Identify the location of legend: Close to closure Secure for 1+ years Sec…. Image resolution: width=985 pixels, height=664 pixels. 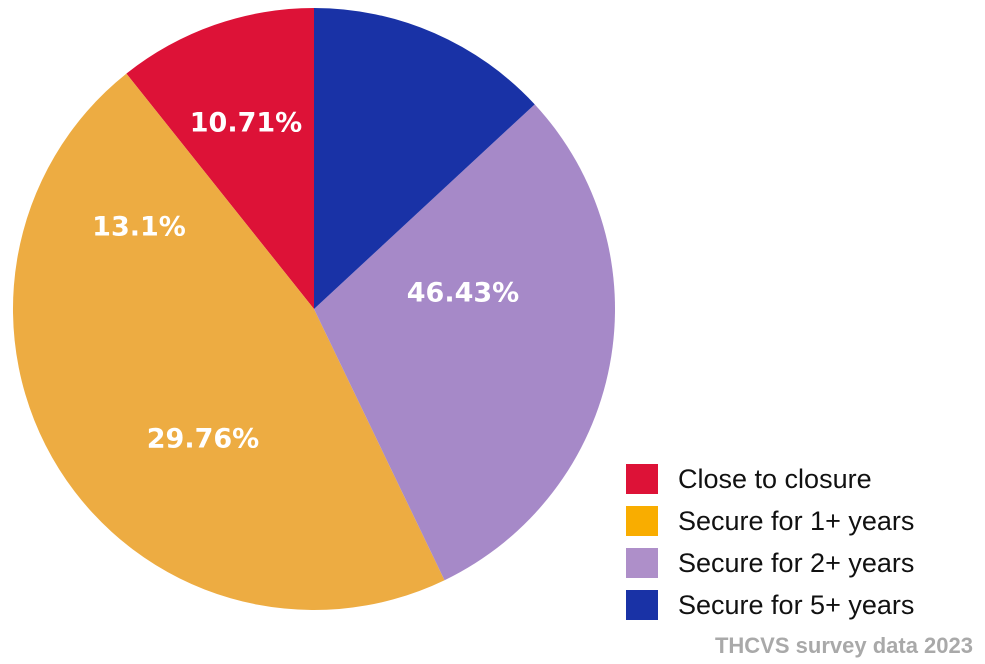
(803, 542).